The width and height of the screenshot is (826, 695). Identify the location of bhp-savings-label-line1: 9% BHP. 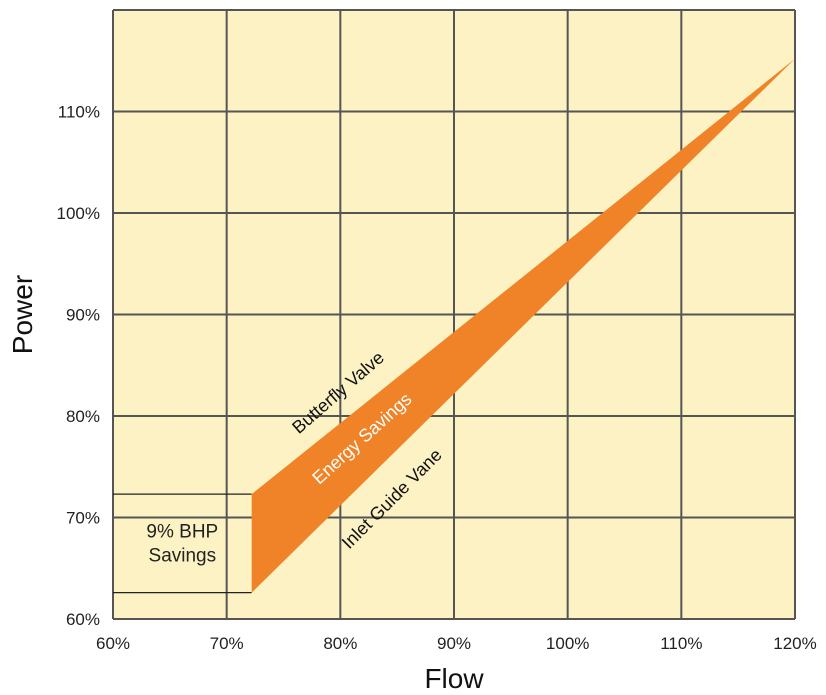
(182, 531).